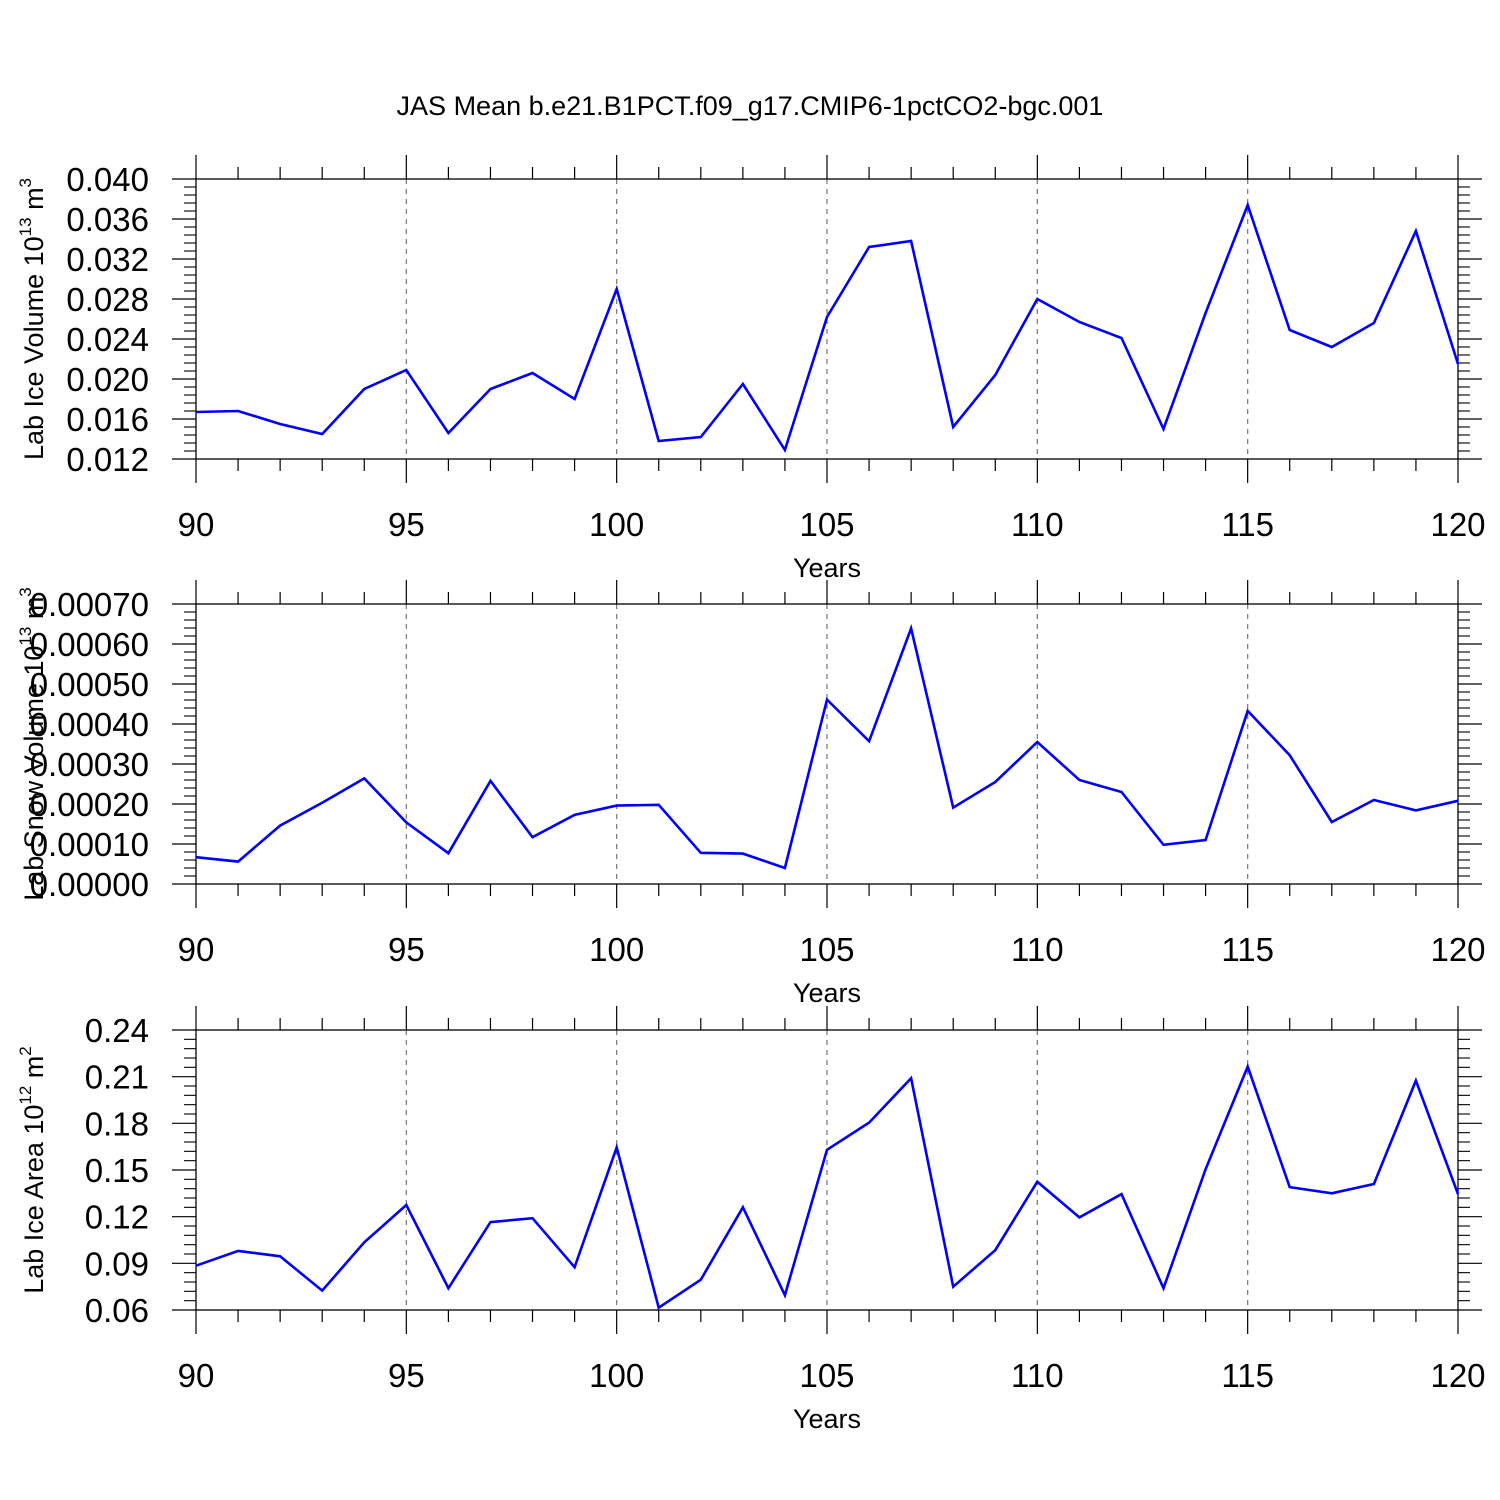  Describe the element at coordinates (117, 1263) in the screenshot. I see `y-tick-label: 0.09` at that location.